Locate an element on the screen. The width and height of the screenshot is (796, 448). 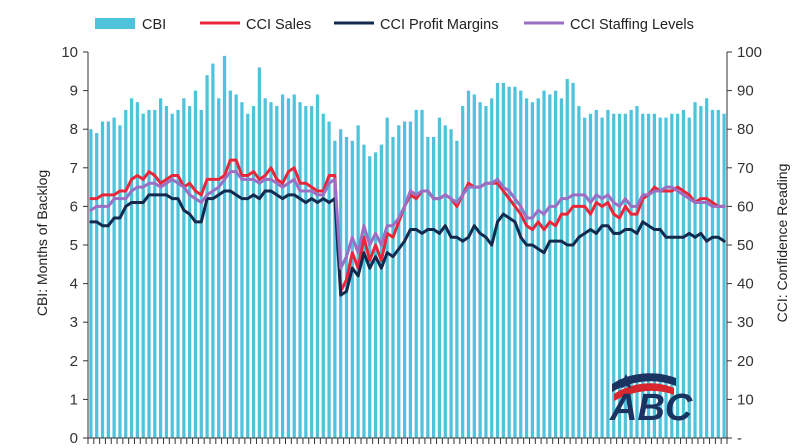
right-tick-label: 20 is located at coordinates (745, 361).